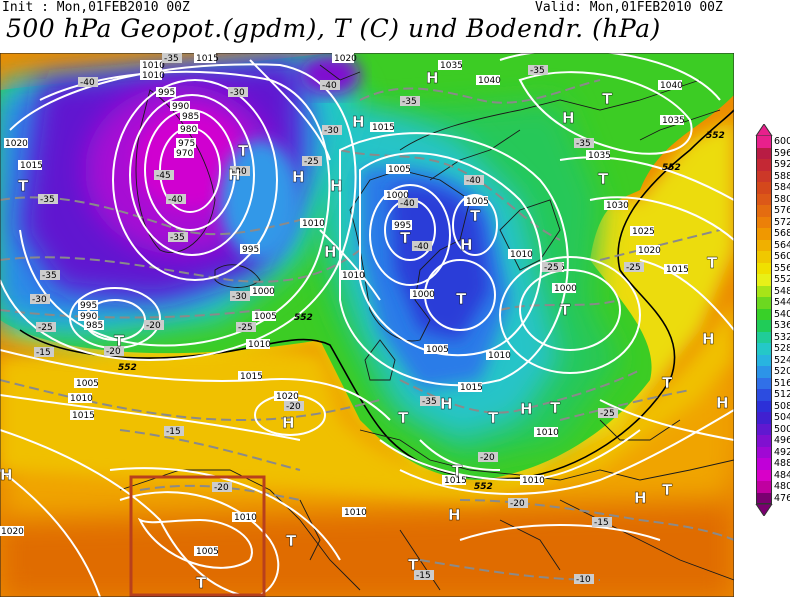 The height and width of the screenshot is (597, 790). Describe the element at coordinates (397, 196) in the screenshot. I see `svg-text: 1000` at that location.